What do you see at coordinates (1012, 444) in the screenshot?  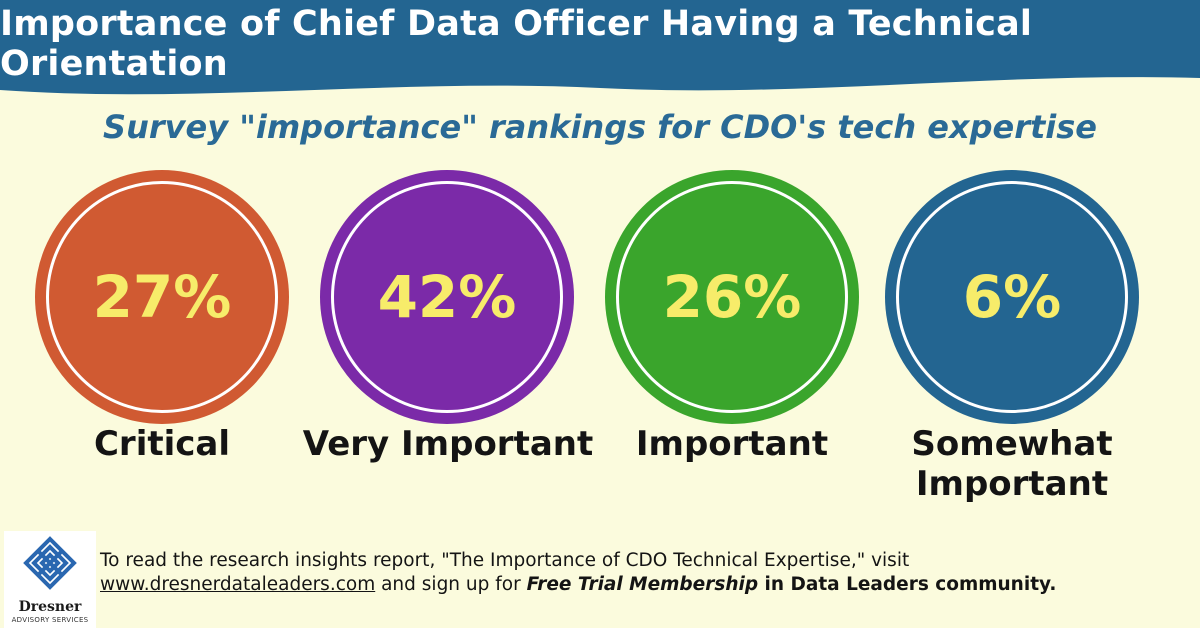 I see `category-label-line: Somewhat` at bounding box center [1012, 444].